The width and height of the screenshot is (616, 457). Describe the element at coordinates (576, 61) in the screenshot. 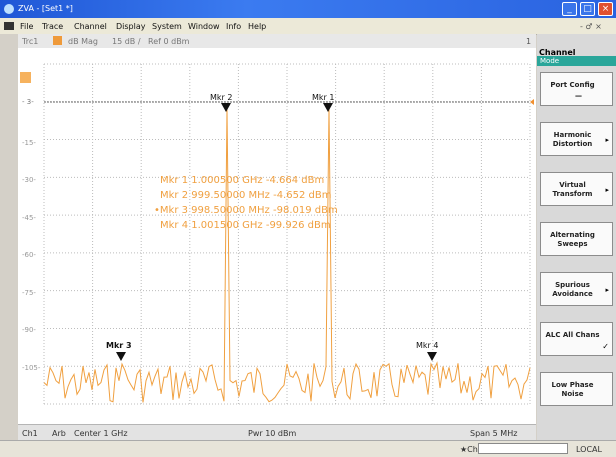

I see `softkey-mode-tab: Mode` at that location.